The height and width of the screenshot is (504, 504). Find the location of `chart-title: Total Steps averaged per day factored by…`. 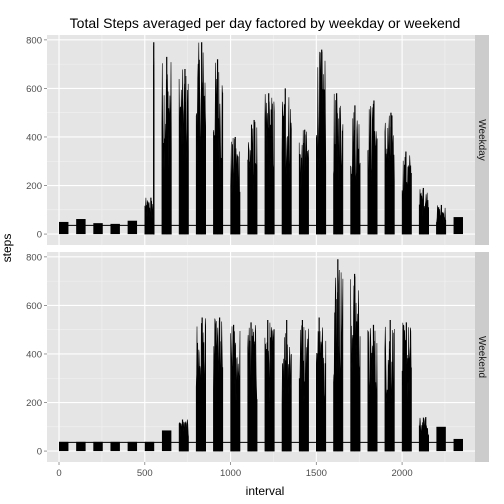

chart-title: Total Steps averaged per day factored by… is located at coordinates (265, 23).